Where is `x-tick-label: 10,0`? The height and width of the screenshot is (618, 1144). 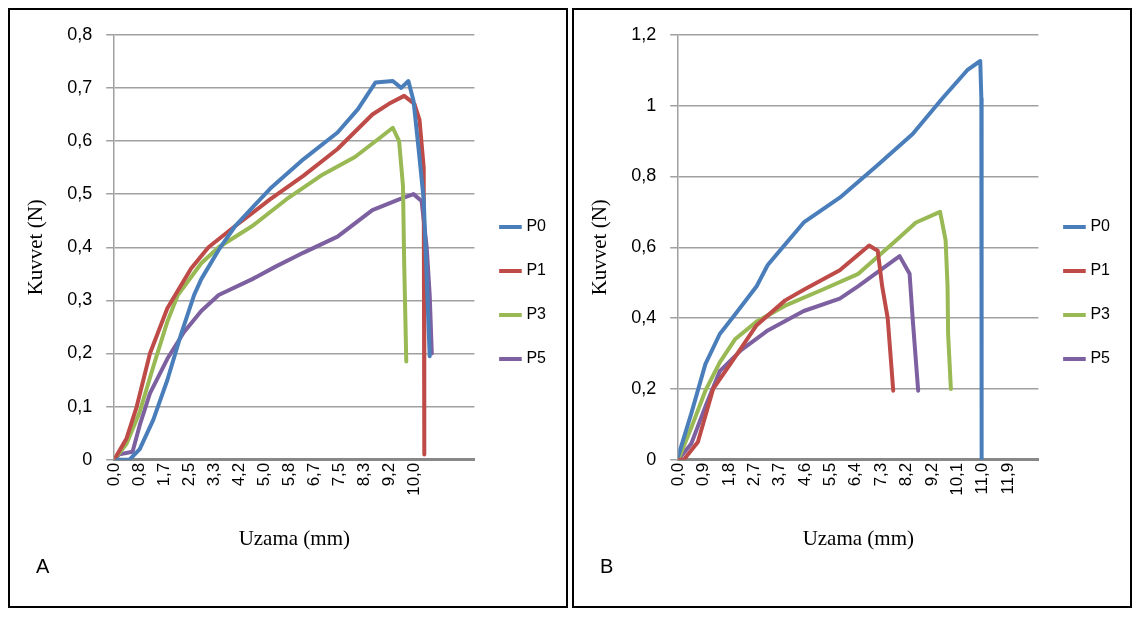
x-tick-label: 10,0 is located at coordinates (414, 479).